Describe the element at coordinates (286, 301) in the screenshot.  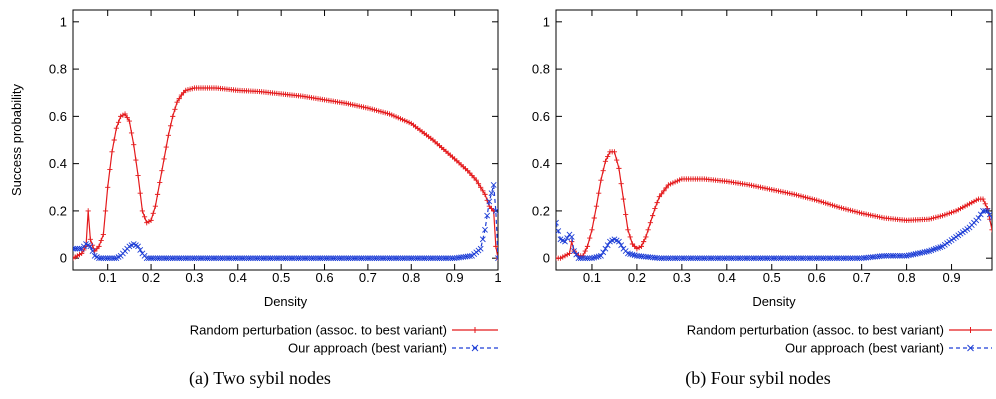
I see `x-axis-title: Density` at that location.